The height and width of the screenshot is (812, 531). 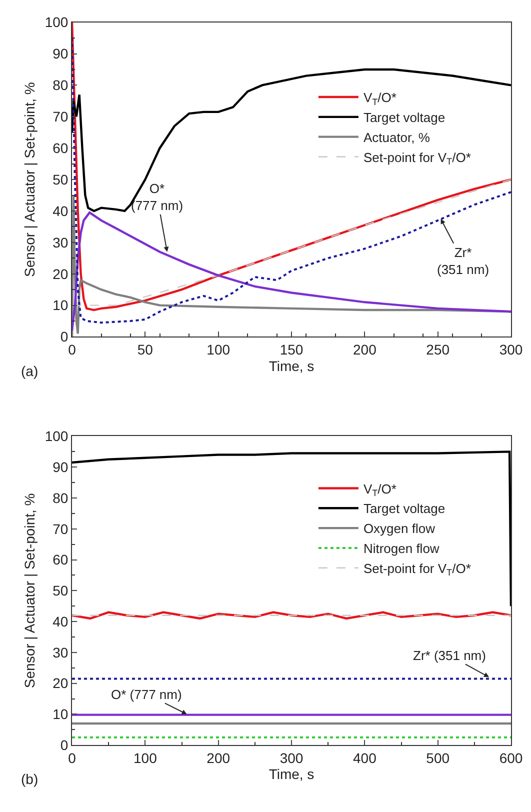 I want to click on legend-label: Nitrogen flow, so click(x=401, y=548).